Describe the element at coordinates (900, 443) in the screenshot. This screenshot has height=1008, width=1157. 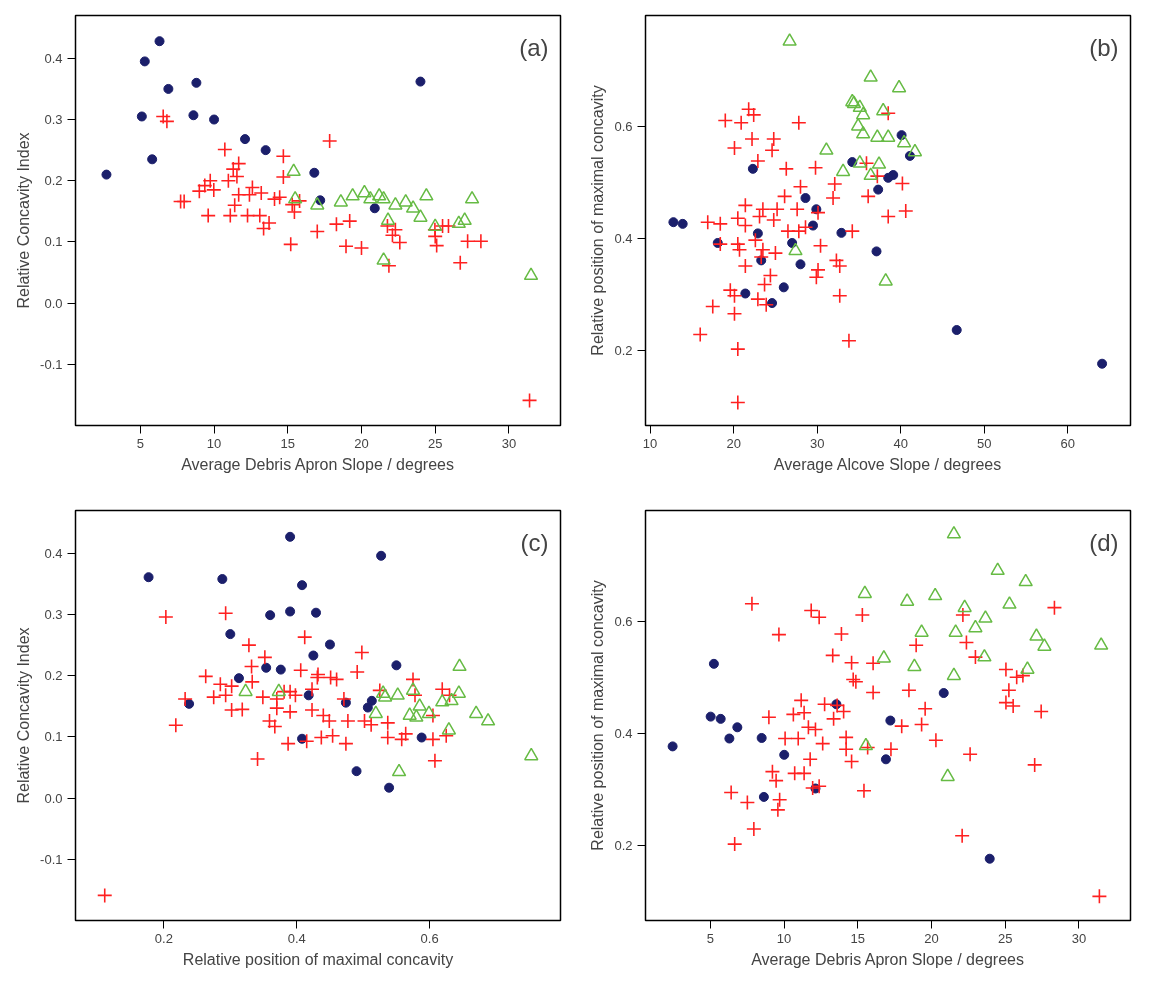
I see `x-tick-label: 40` at that location.